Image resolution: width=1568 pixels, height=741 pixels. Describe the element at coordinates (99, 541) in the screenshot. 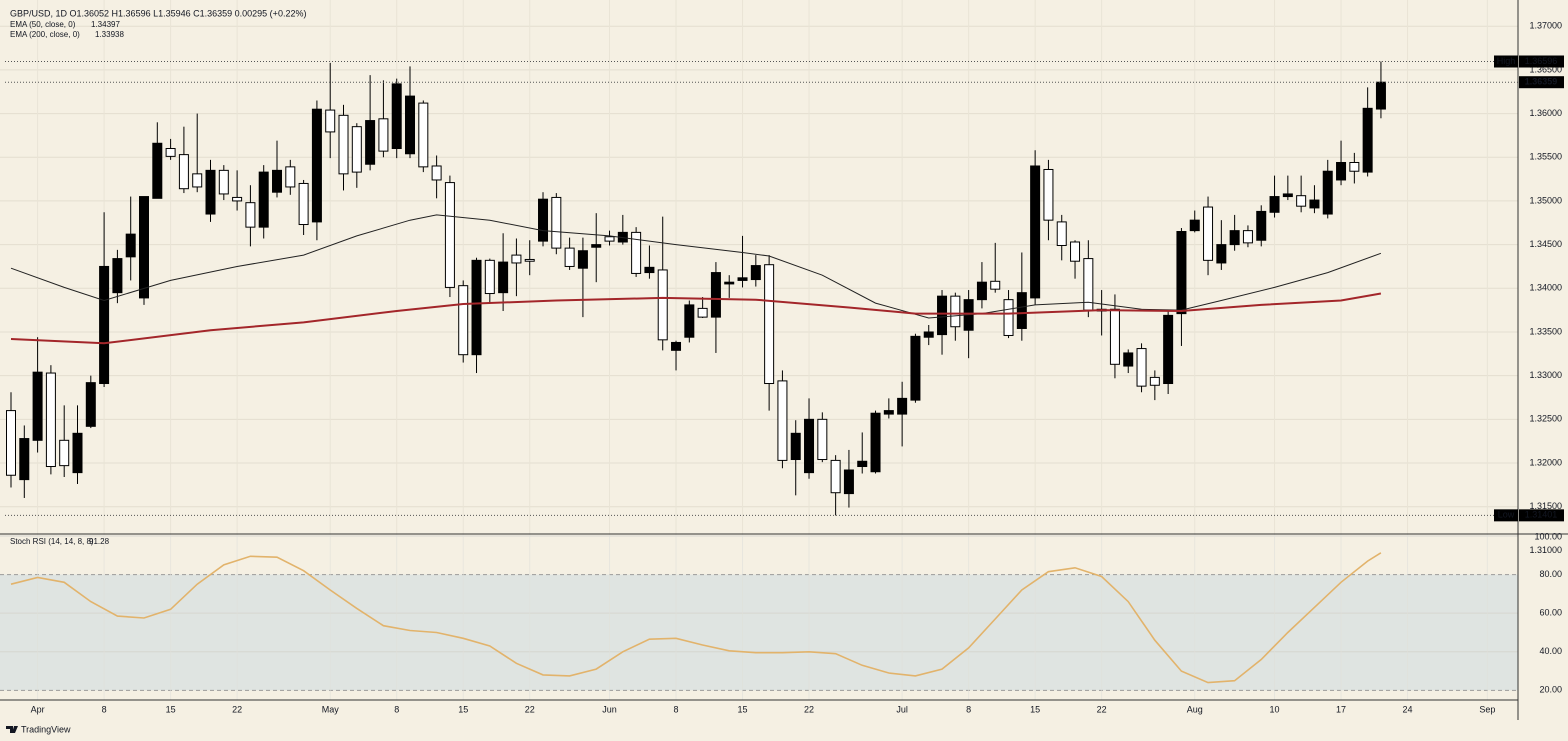

I see `indicator-value: 91.28` at that location.